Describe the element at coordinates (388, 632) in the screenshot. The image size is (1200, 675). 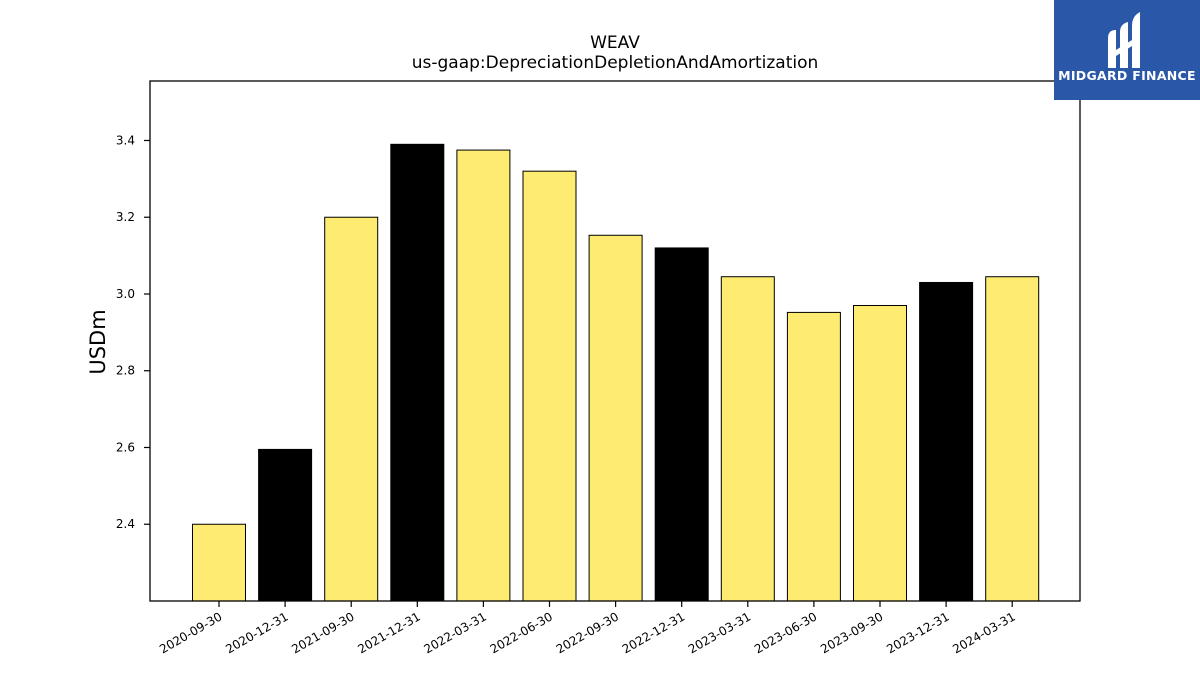
I see `x-tick-label: 2021-12-31` at that location.